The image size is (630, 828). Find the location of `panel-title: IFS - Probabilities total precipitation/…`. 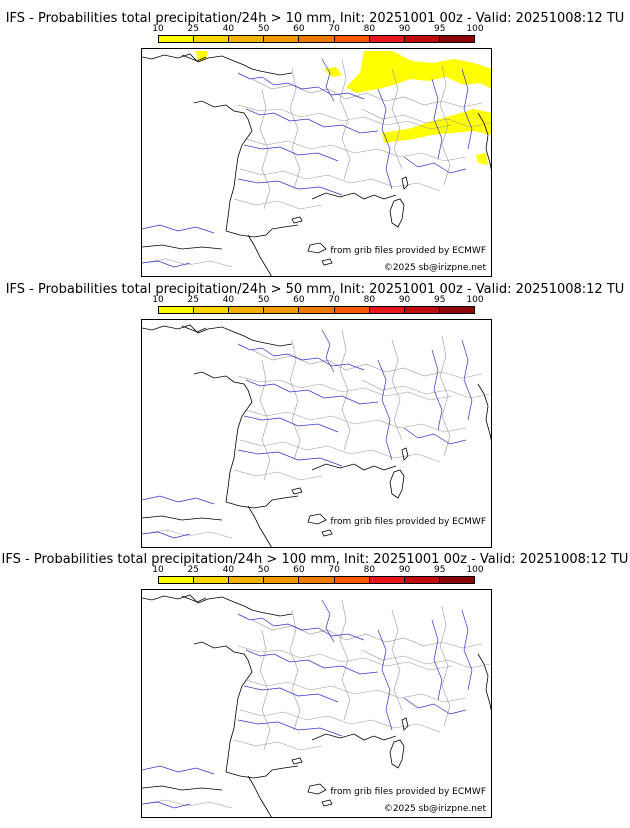

panel-title: IFS - Probabilities total precipitation/… is located at coordinates (315, 289).